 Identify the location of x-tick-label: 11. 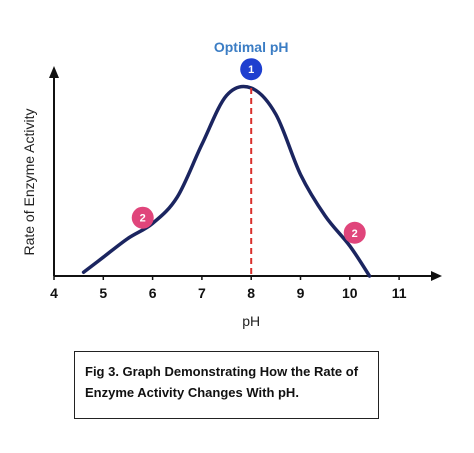
(399, 293).